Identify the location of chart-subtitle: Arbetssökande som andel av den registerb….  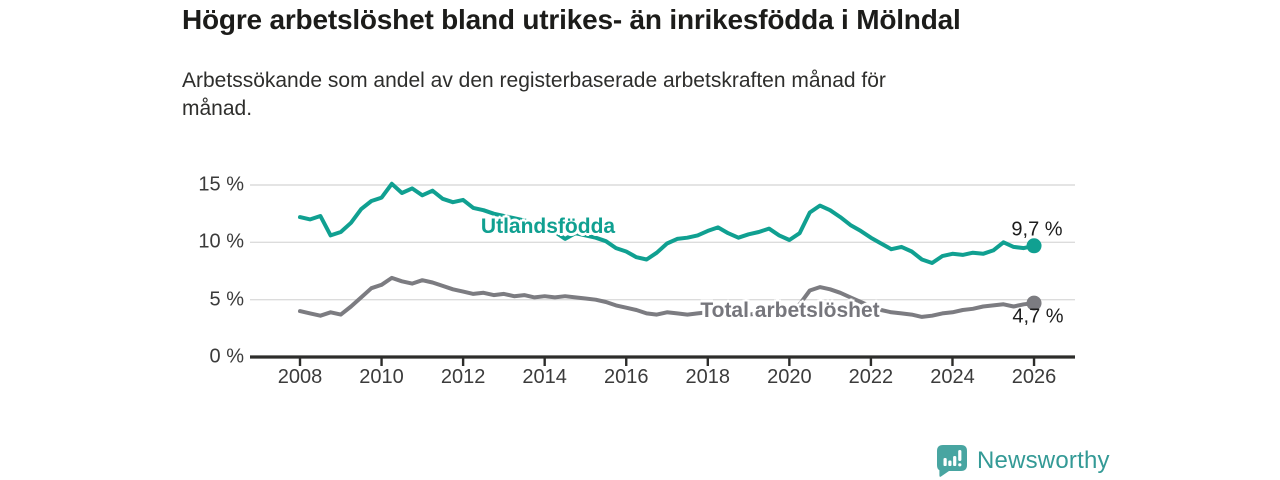
(612, 95).